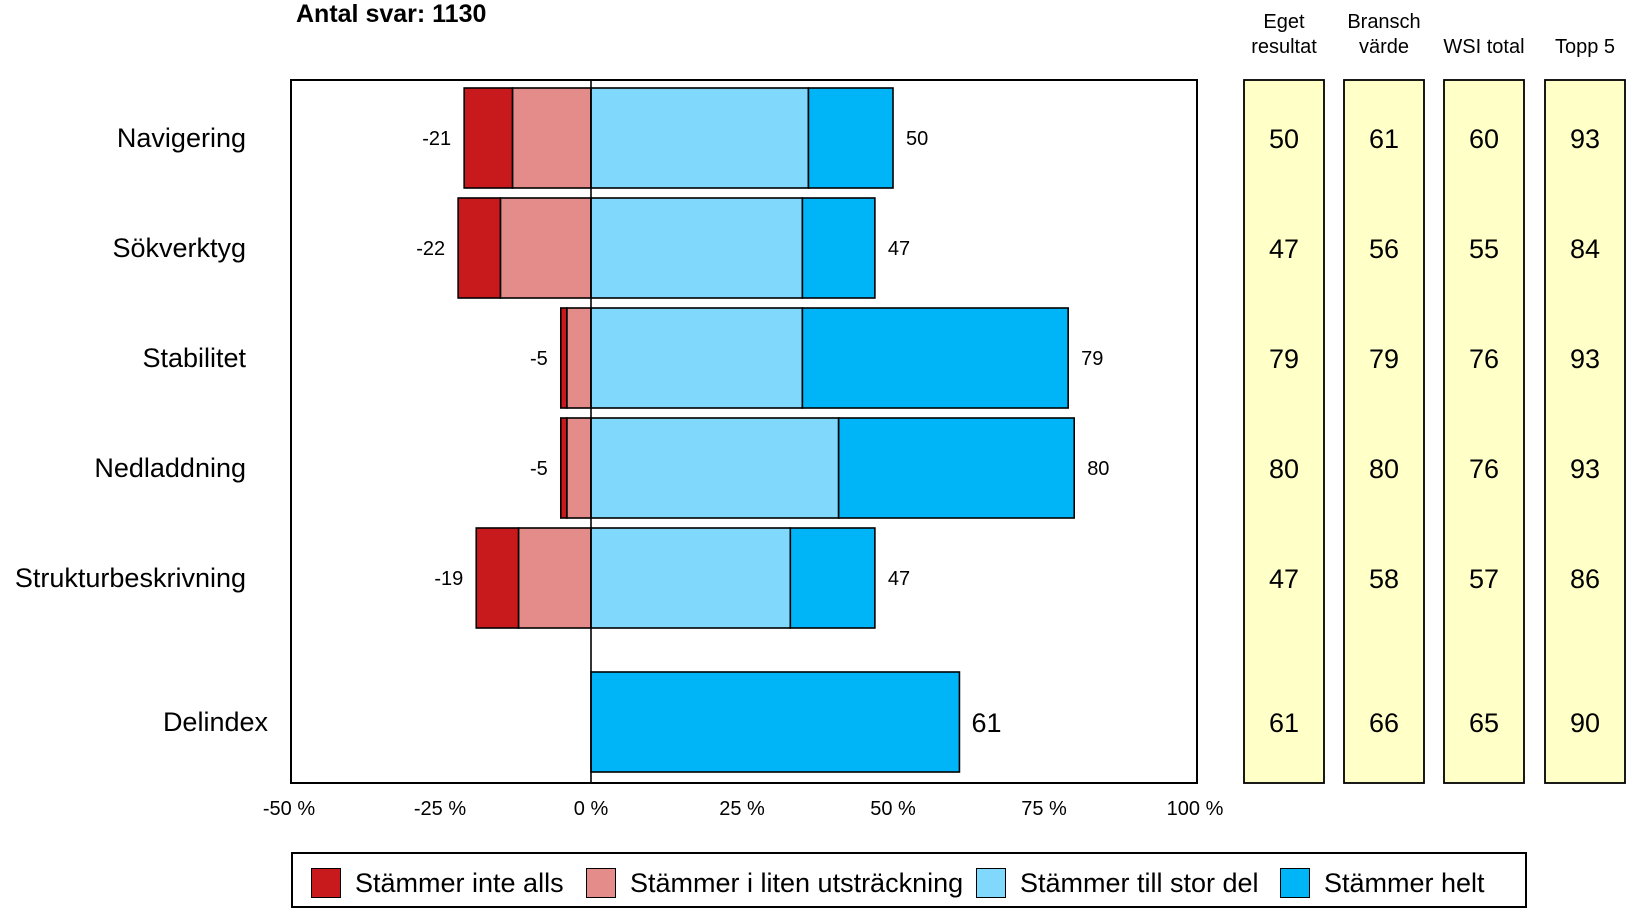  What do you see at coordinates (1484, 723) in the screenshot?
I see `table-cell: 65` at bounding box center [1484, 723].